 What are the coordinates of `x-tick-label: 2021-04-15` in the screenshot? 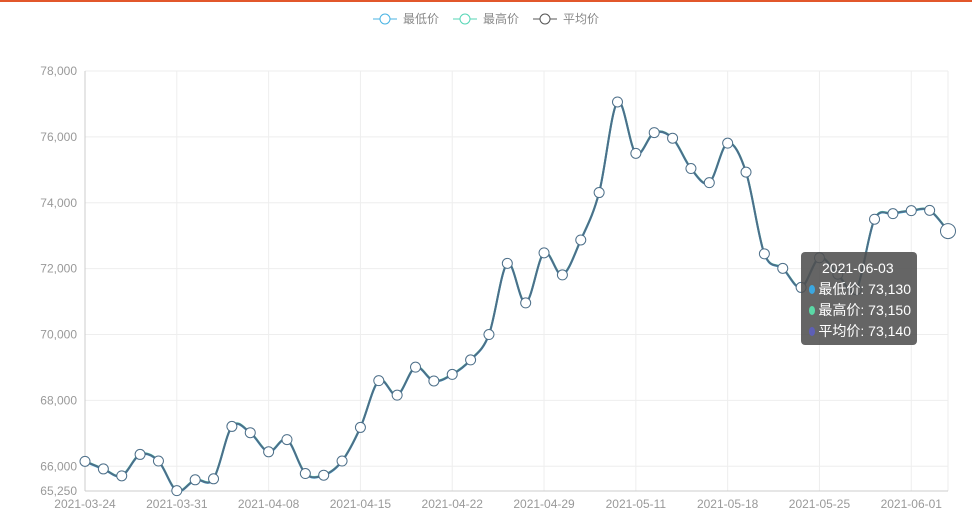 It's located at (361, 504).